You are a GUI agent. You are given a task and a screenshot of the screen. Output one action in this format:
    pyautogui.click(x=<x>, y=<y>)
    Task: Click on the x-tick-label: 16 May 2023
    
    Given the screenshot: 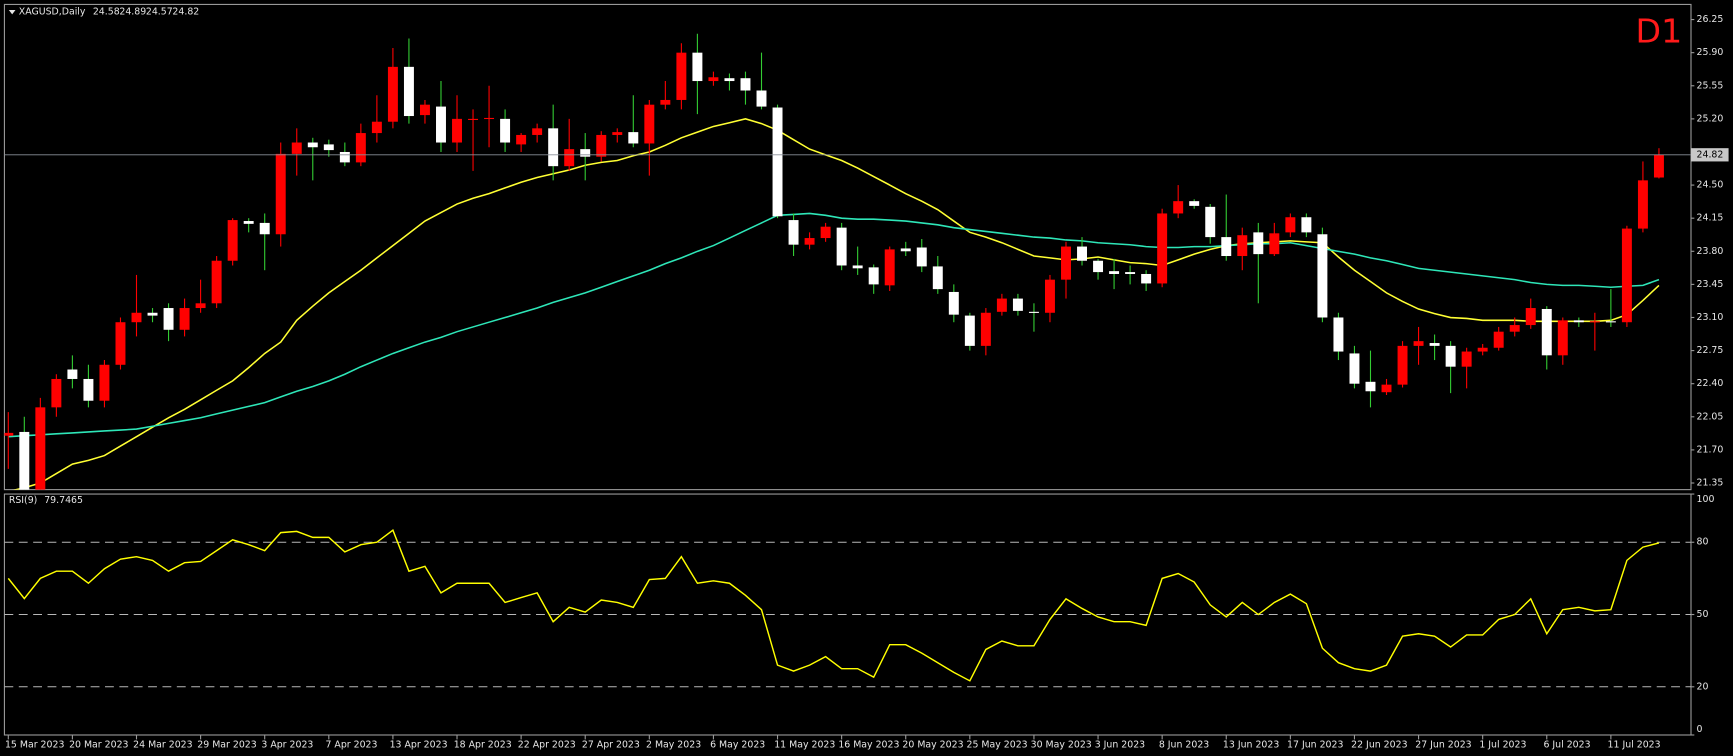 What is the action you would take?
    pyautogui.click(x=868, y=744)
    